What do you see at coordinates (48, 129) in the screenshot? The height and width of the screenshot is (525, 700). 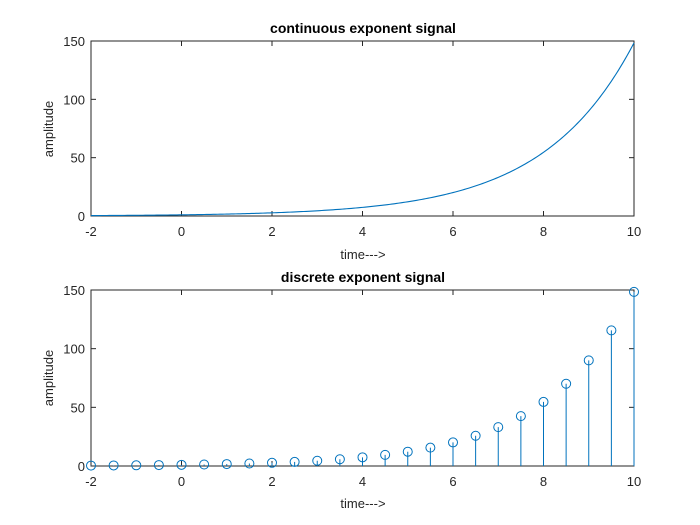 I see `continuous-plot-ylabel: amplitude` at bounding box center [48, 129].